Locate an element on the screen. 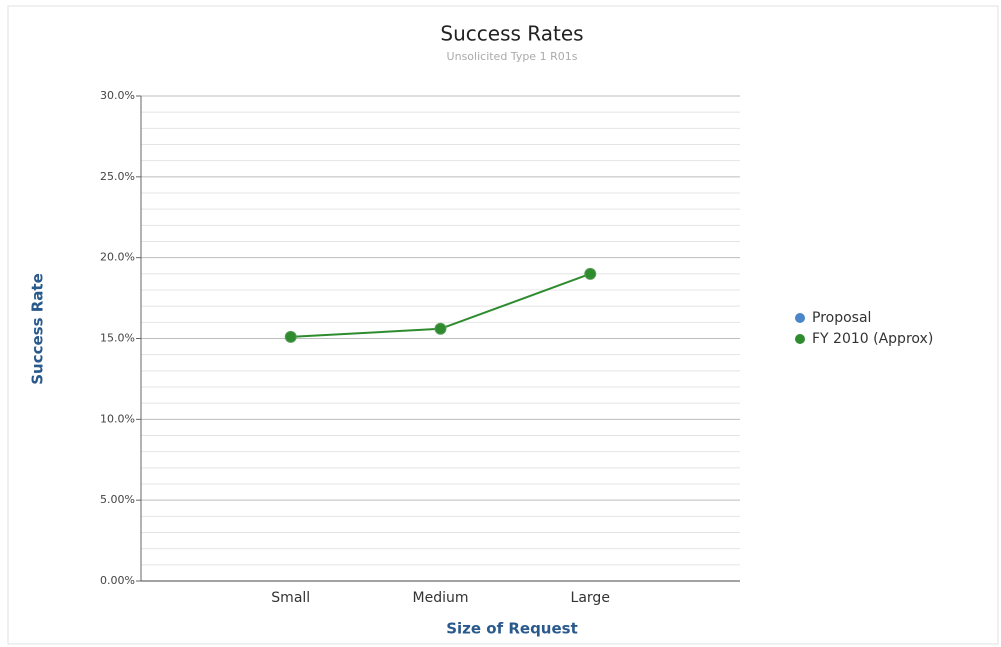  x-tick-label: Large is located at coordinates (590, 598).